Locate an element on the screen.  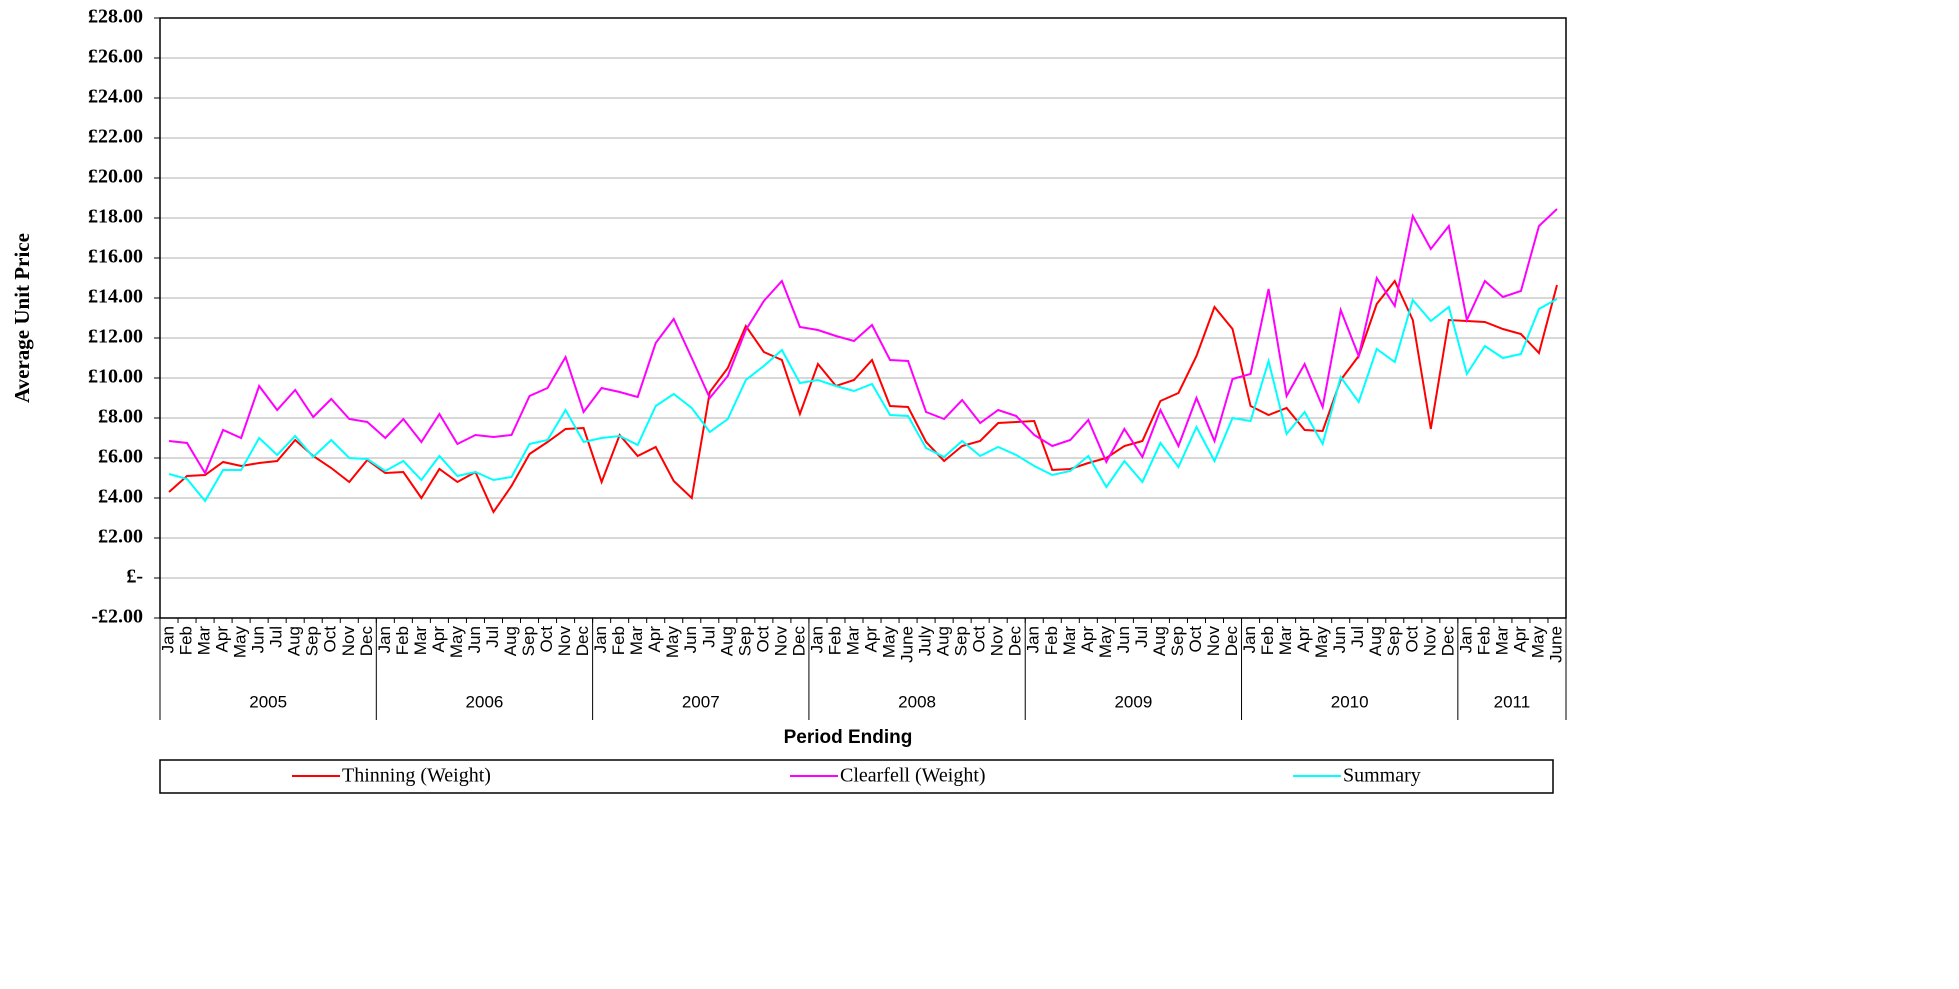
y-tick-label: £2.00 is located at coordinates (120, 537).